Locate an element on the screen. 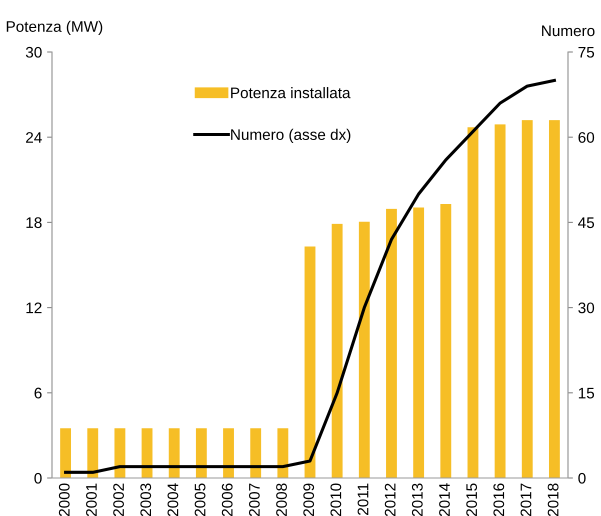 The height and width of the screenshot is (516, 601). y-tick-label: 30 is located at coordinates (34, 52).